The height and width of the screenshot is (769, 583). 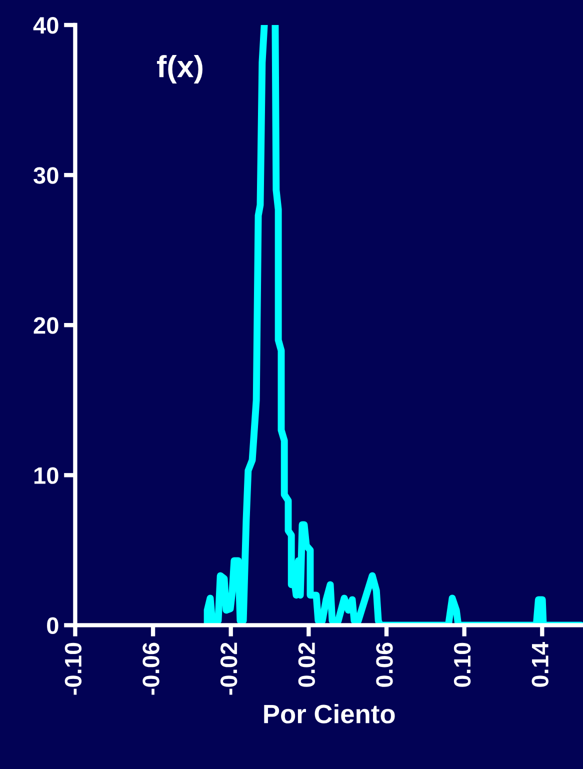 What do you see at coordinates (307, 664) in the screenshot?
I see `x-tick-label: 0.02` at bounding box center [307, 664].